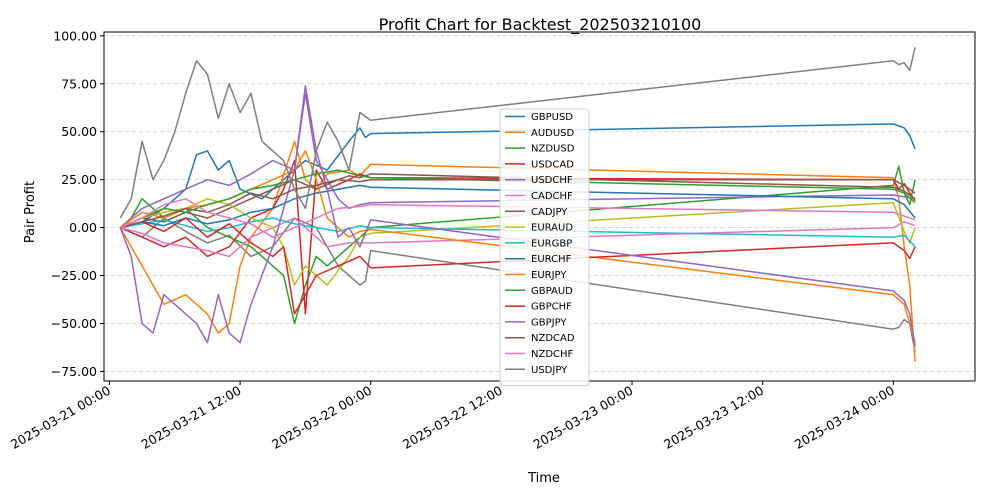 This screenshot has height=500, width=1000. Describe the element at coordinates (549, 275) in the screenshot. I see `legend-label: EURJPY` at that location.